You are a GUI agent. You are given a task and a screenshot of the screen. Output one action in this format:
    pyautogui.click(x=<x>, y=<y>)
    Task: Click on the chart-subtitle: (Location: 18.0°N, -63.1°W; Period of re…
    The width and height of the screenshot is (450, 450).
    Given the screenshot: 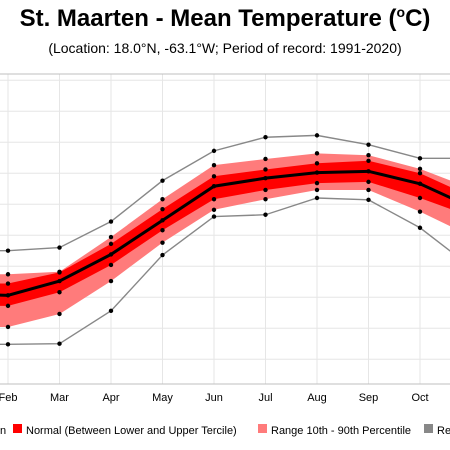 What is the action you would take?
    pyautogui.click(x=225, y=48)
    